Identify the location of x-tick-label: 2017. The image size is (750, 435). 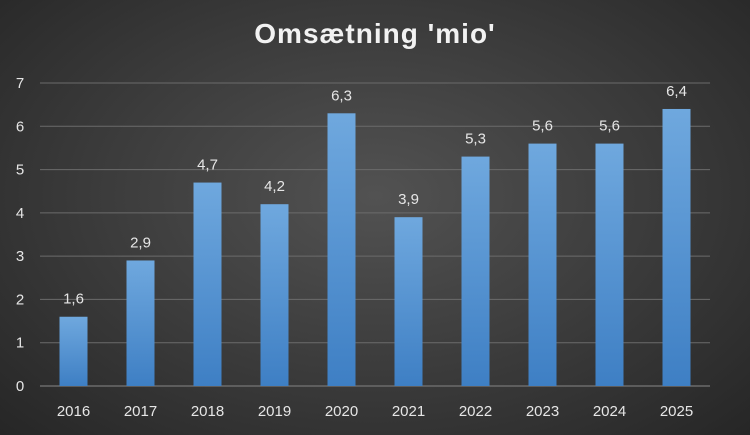
(140, 411).